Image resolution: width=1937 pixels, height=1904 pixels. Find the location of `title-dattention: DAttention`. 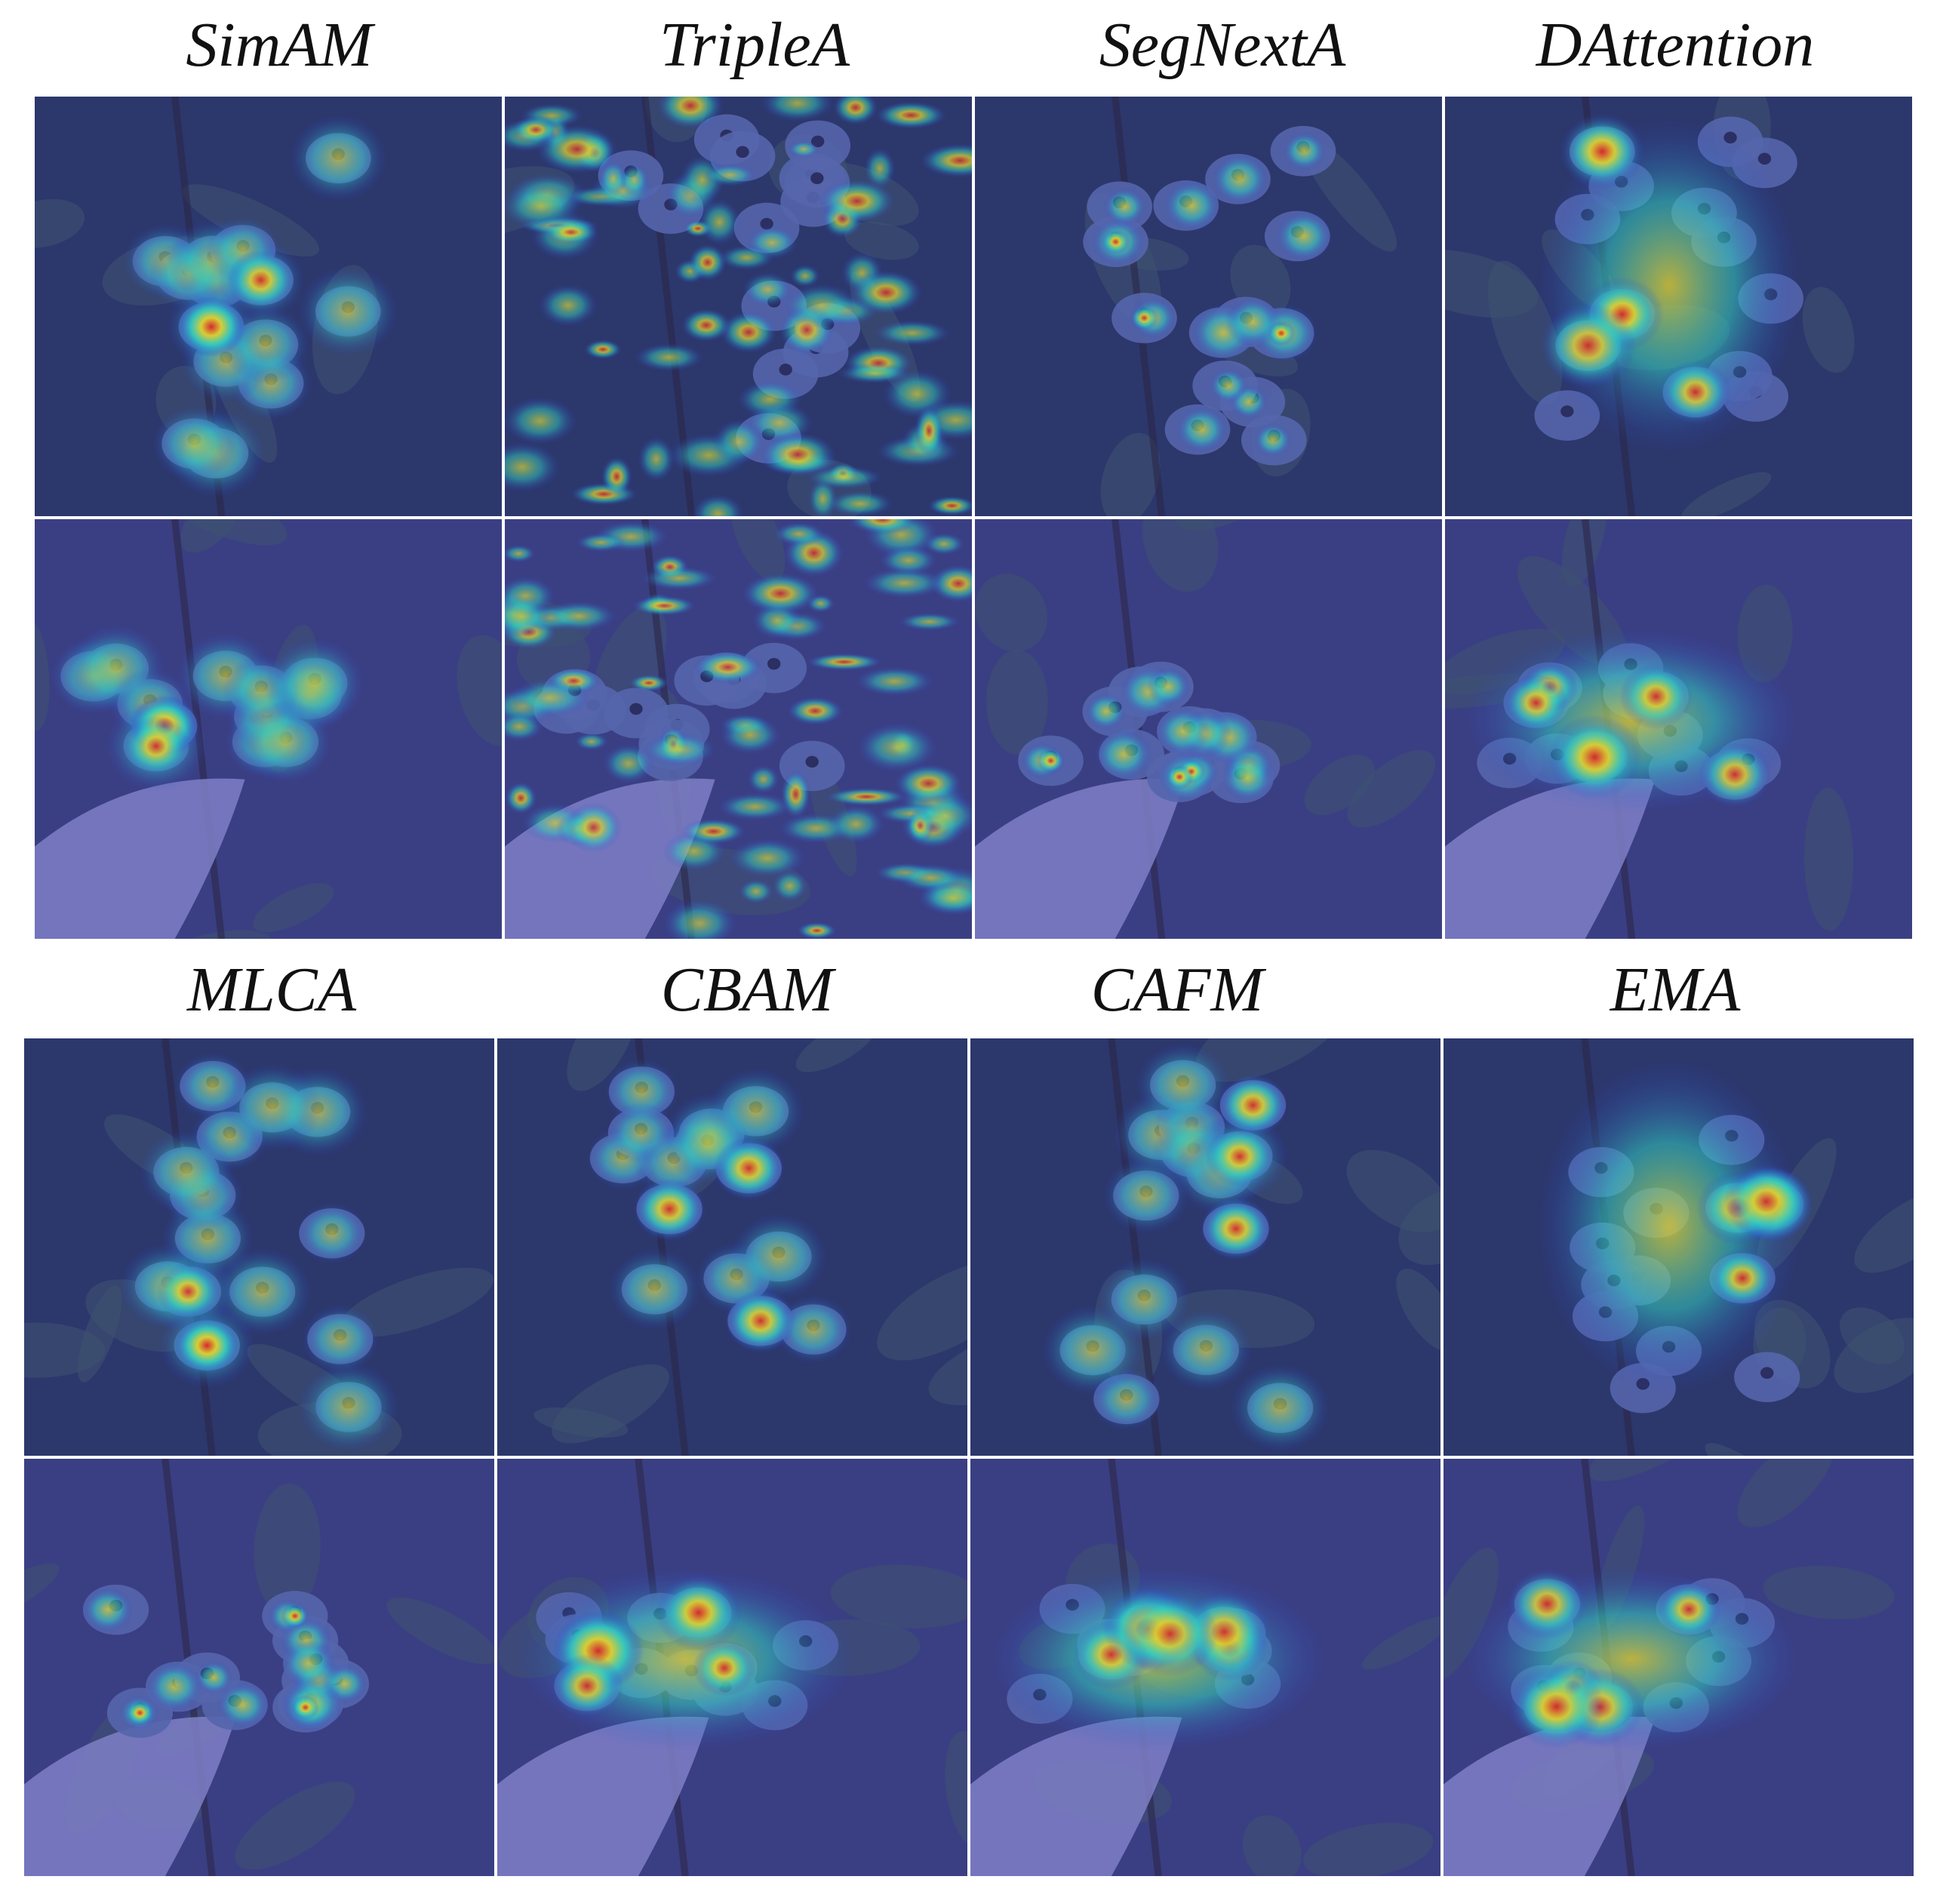

title-dattention: DAttention is located at coordinates (1675, 45).